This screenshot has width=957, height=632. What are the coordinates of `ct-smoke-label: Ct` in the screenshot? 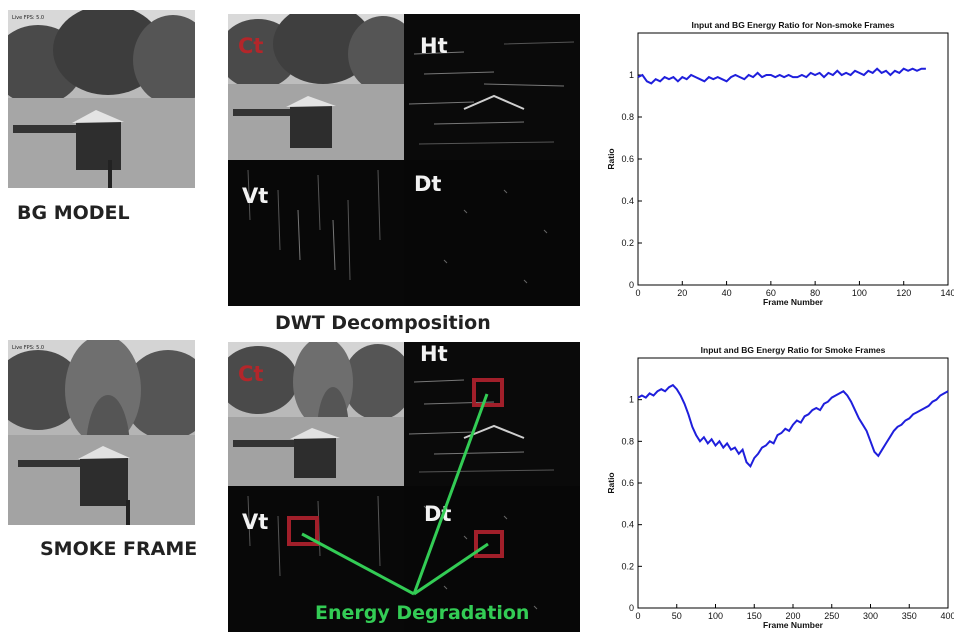 It's located at (251, 374).